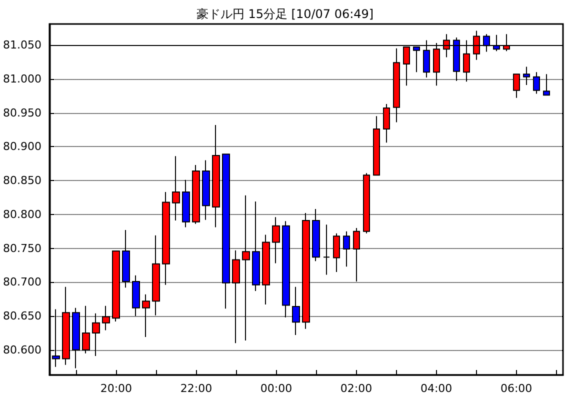  Describe the element at coordinates (516, 388) in the screenshot. I see `x-tick-label: 06:00` at that location.